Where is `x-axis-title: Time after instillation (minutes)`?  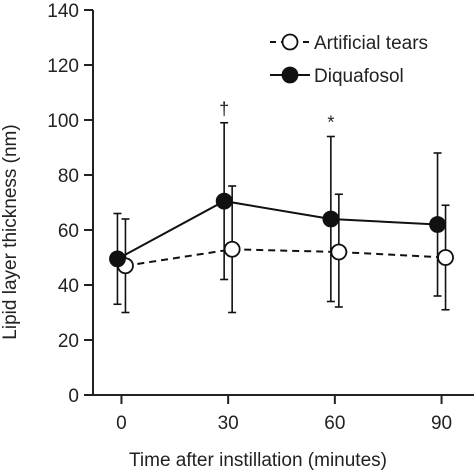
x-axis-title: Time after instillation (minutes) is located at coordinates (258, 460).